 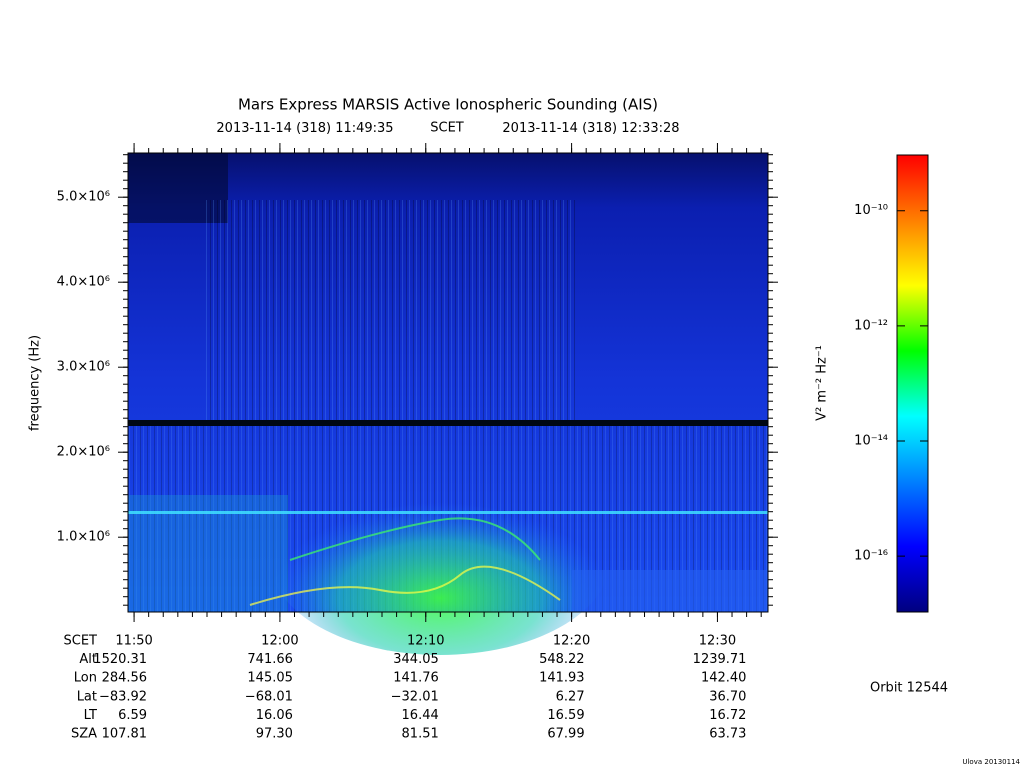 What do you see at coordinates (83, 197) in the screenshot?
I see `y-tick-label: 5.0×10⁶` at bounding box center [83, 197].